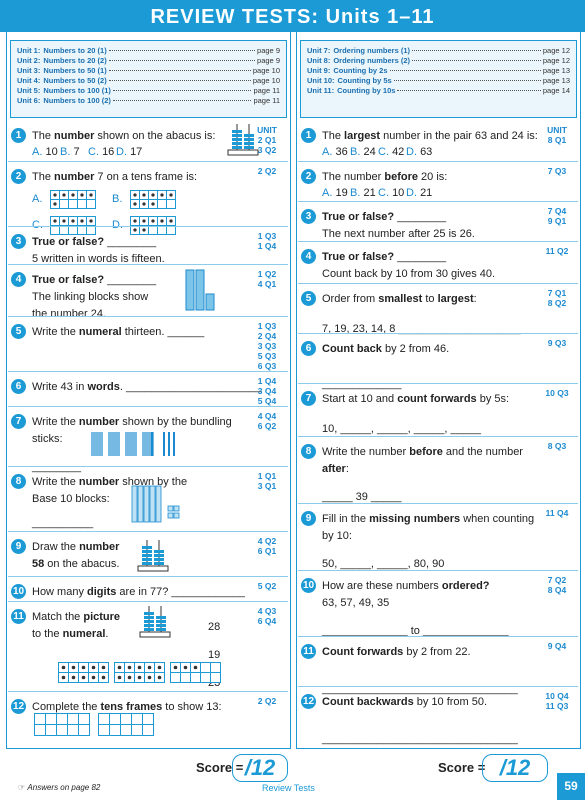 The height and width of the screenshot is (800, 585). Describe the element at coordinates (426, 152) in the screenshot. I see `option-value: 63` at that location.